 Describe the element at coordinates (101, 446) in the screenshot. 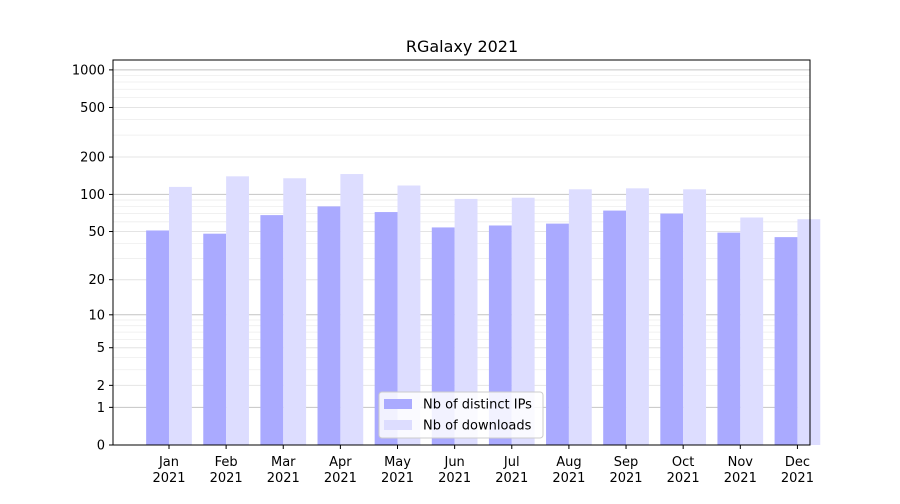

I see `y-tick-label: 0` at that location.